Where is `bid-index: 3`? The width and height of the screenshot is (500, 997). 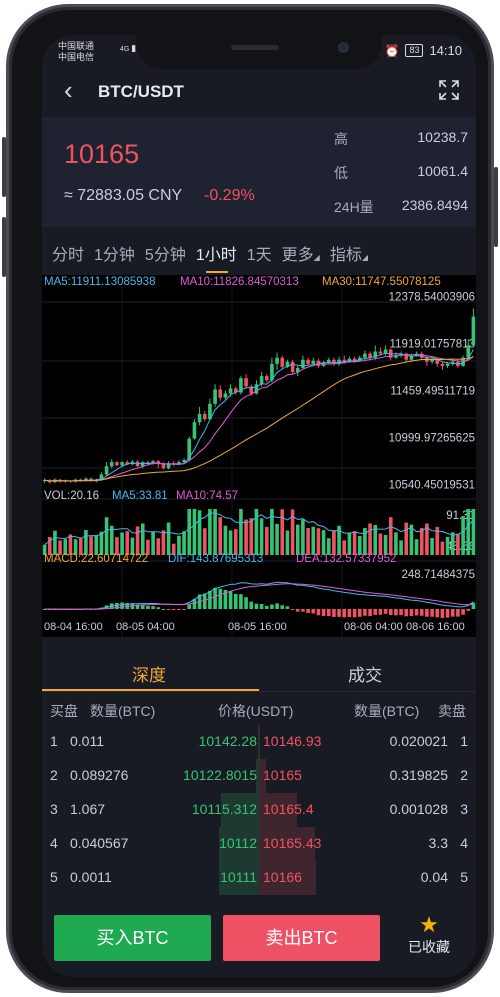
bid-index: 3 is located at coordinates (54, 809).